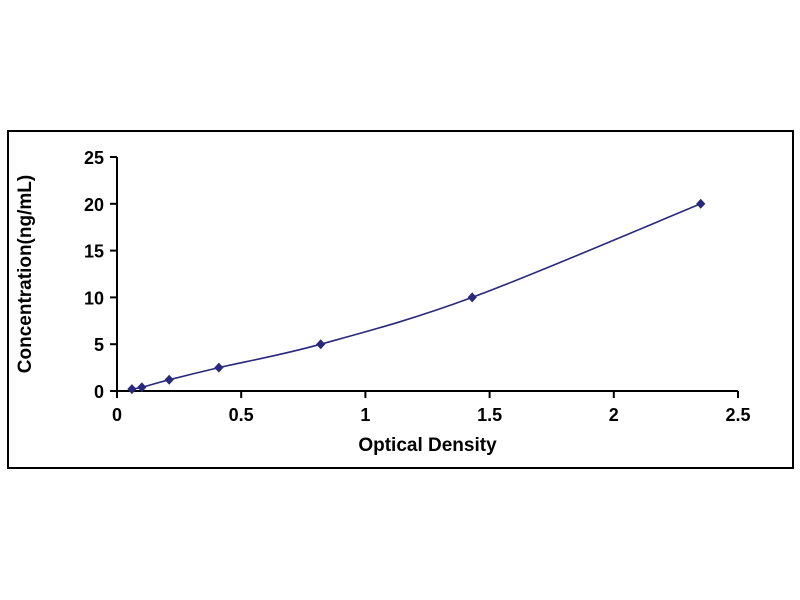 This screenshot has width=800, height=600. Describe the element at coordinates (614, 415) in the screenshot. I see `x-tick-label: 2` at that location.